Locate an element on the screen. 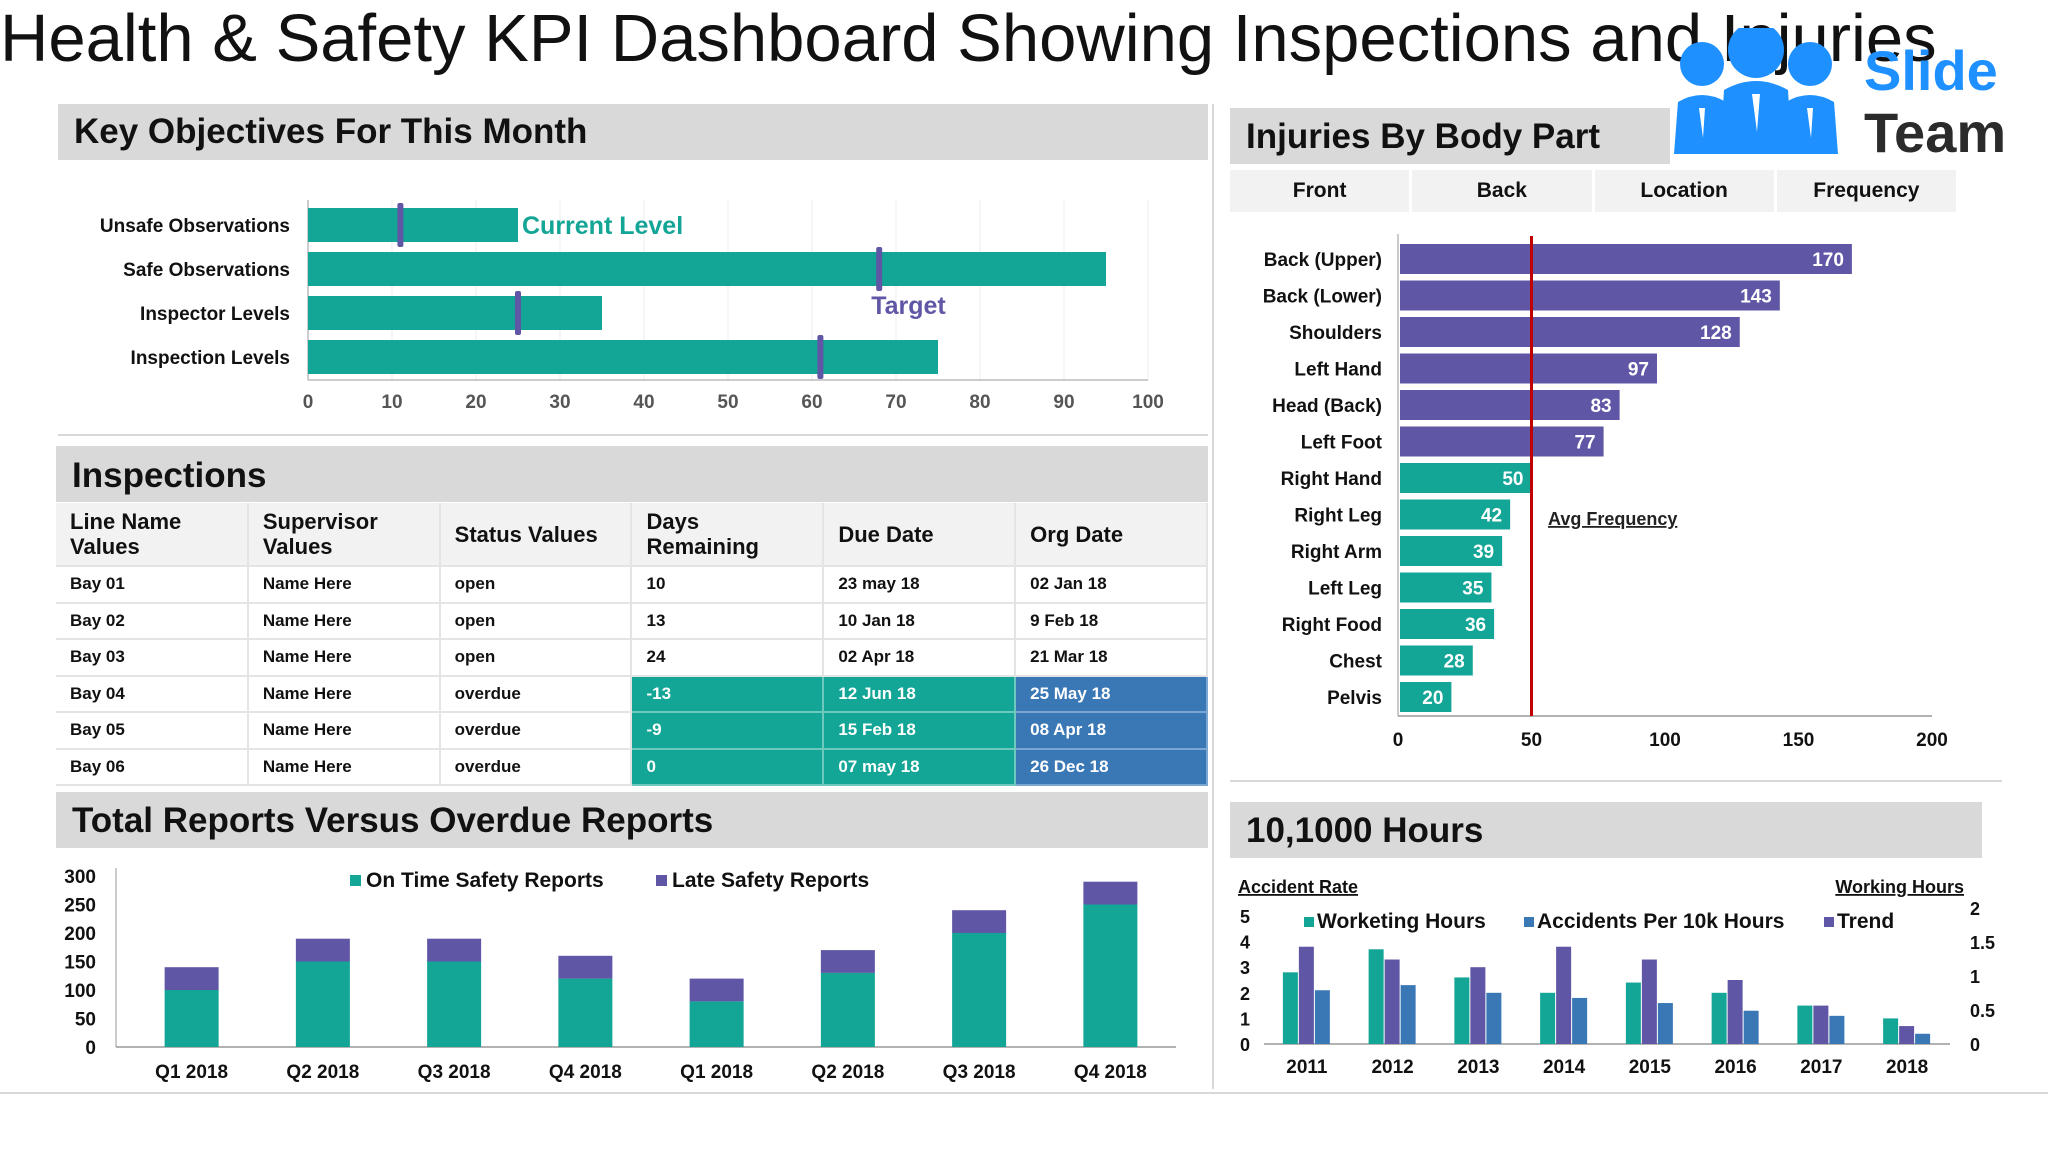 This screenshot has height=1152, width=2048. x-tick-label: 40 is located at coordinates (643, 402).